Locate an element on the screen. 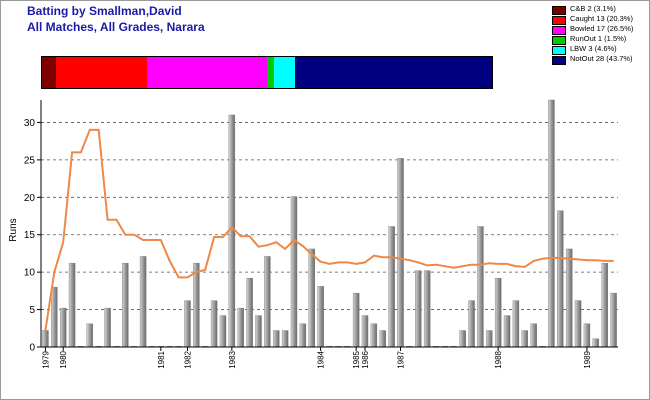  legend-label: NotOut 28 (43.7%) is located at coordinates (601, 58).